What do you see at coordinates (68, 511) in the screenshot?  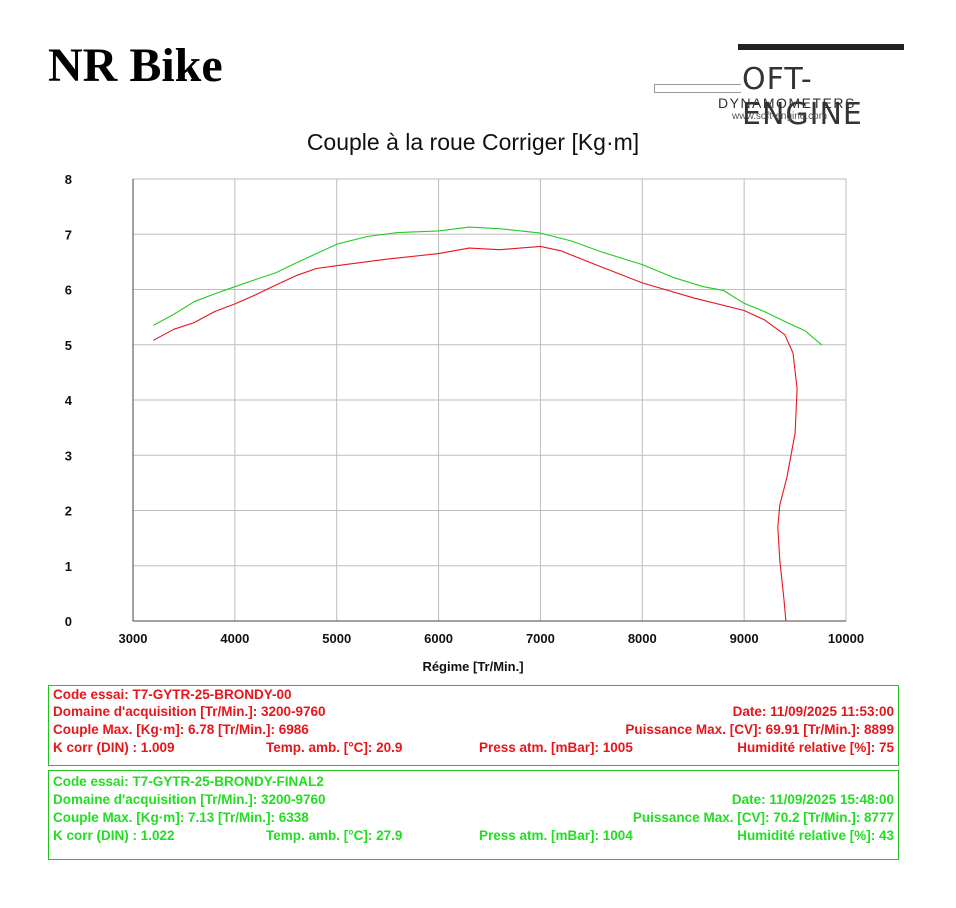 I see `y-tick-label: 2` at bounding box center [68, 511].